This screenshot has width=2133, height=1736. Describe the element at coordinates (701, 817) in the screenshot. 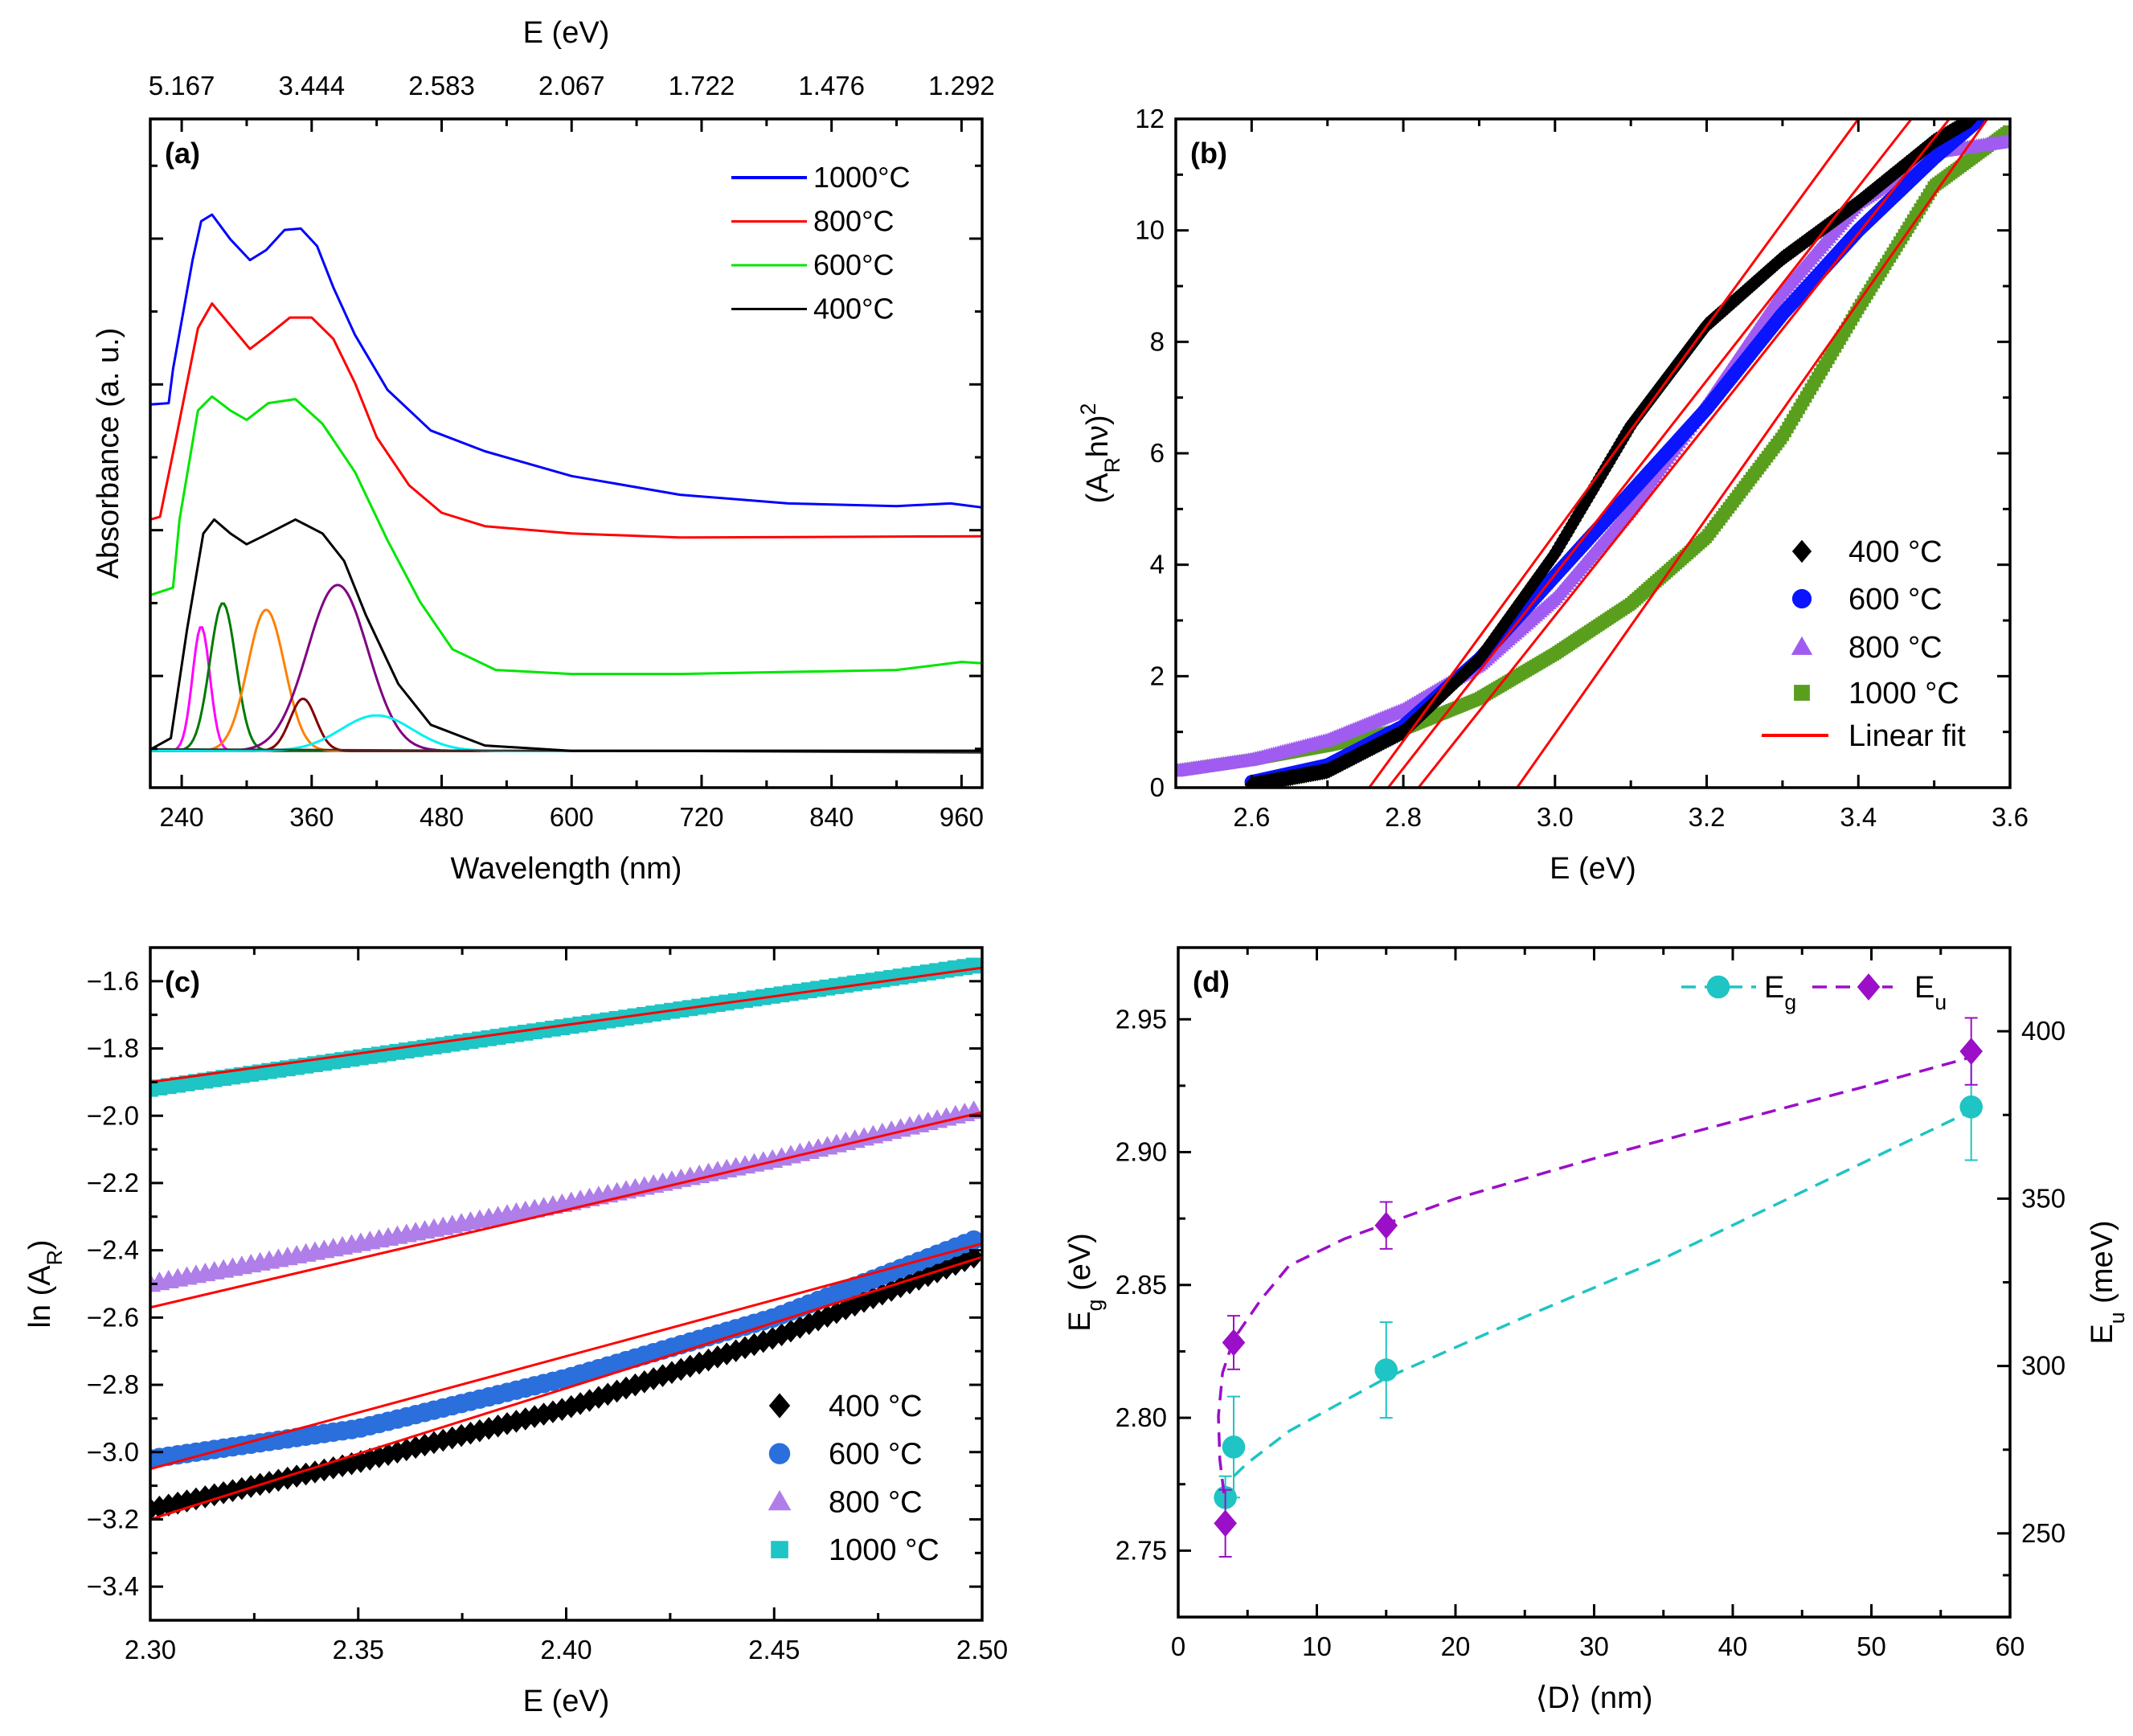

I see `x-tick-label: 720` at that location.